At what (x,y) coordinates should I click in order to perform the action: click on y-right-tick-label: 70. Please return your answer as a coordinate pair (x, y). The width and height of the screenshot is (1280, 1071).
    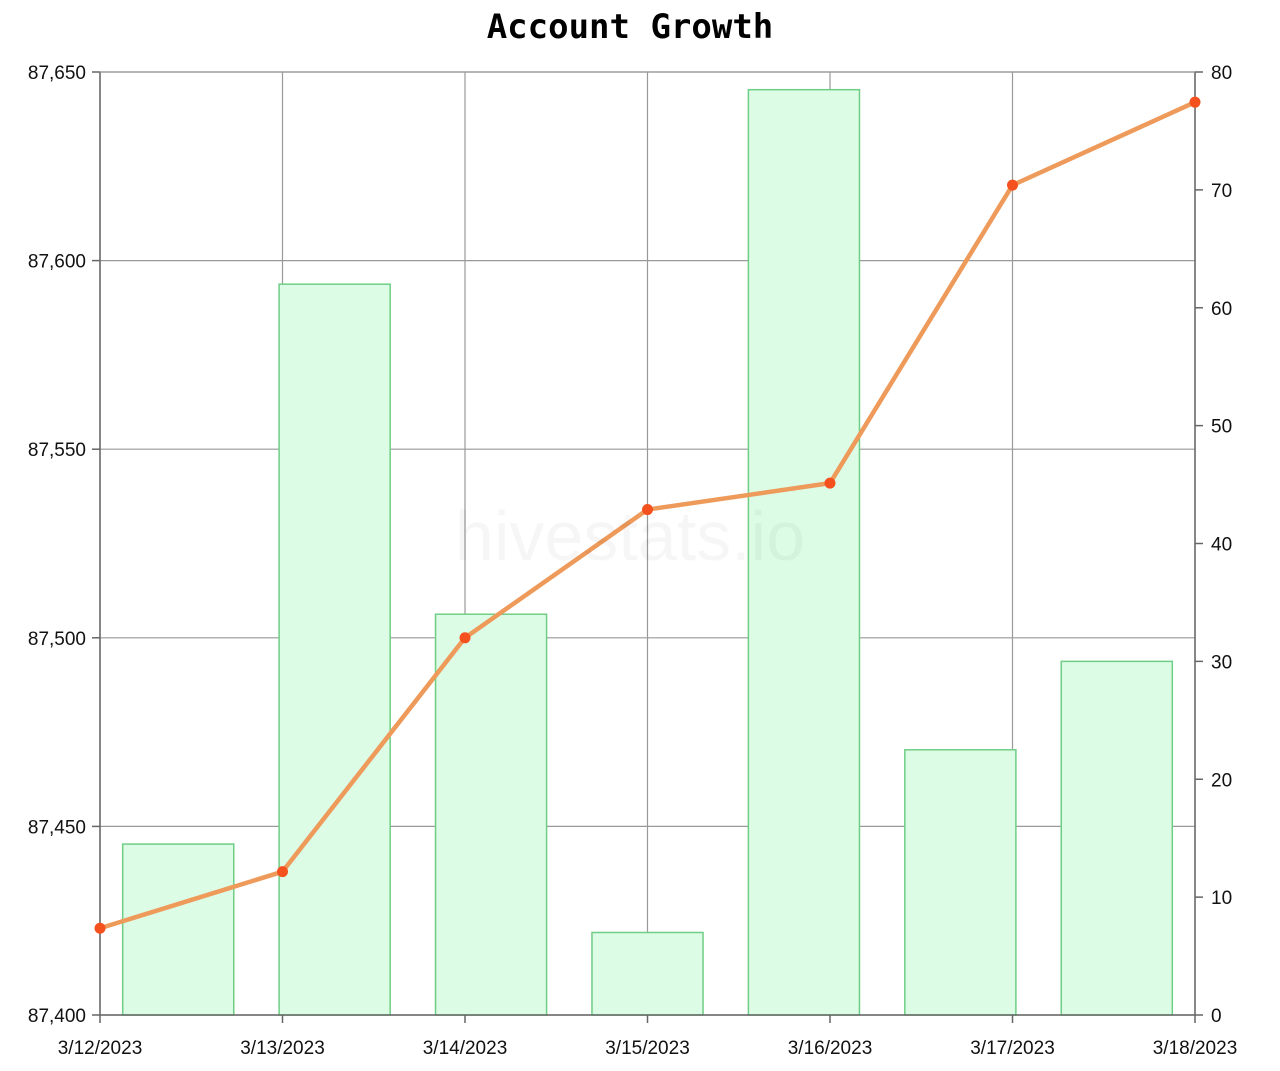
    Looking at the image, I should click on (1221, 191).